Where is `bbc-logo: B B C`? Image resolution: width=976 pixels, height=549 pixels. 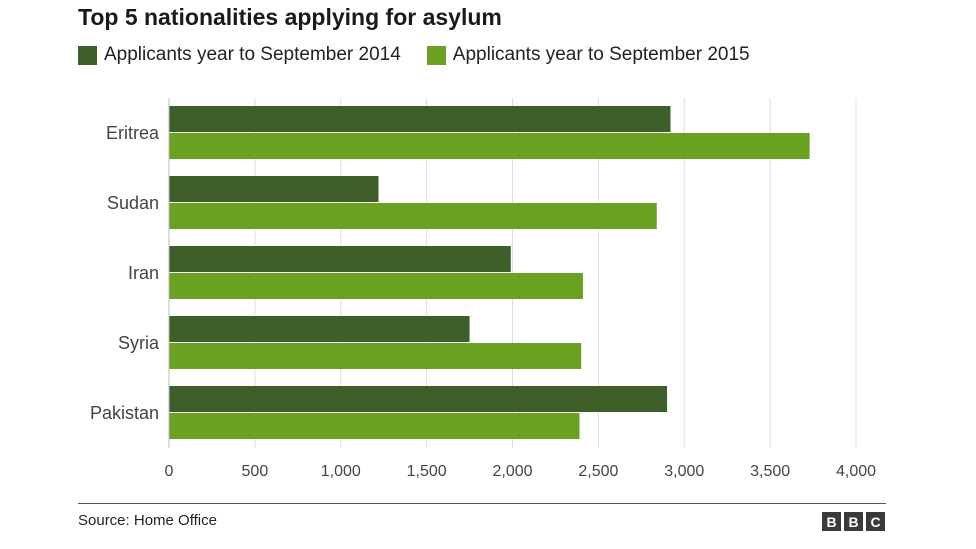 bbc-logo: B B C is located at coordinates (853, 521).